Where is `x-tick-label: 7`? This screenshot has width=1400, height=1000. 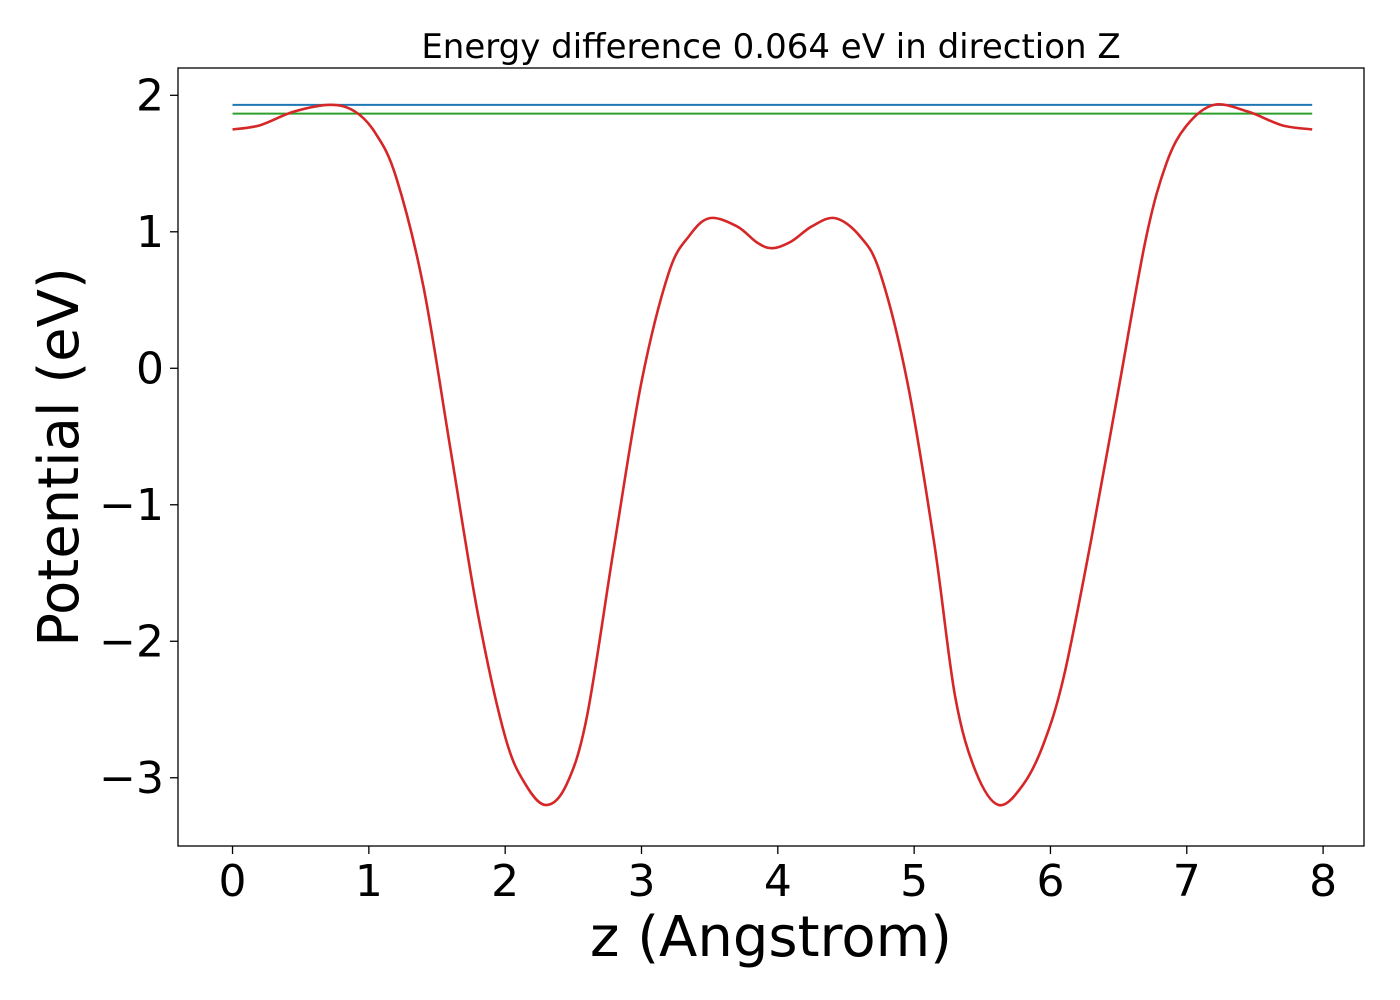
x-tick-label: 7 is located at coordinates (1187, 881).